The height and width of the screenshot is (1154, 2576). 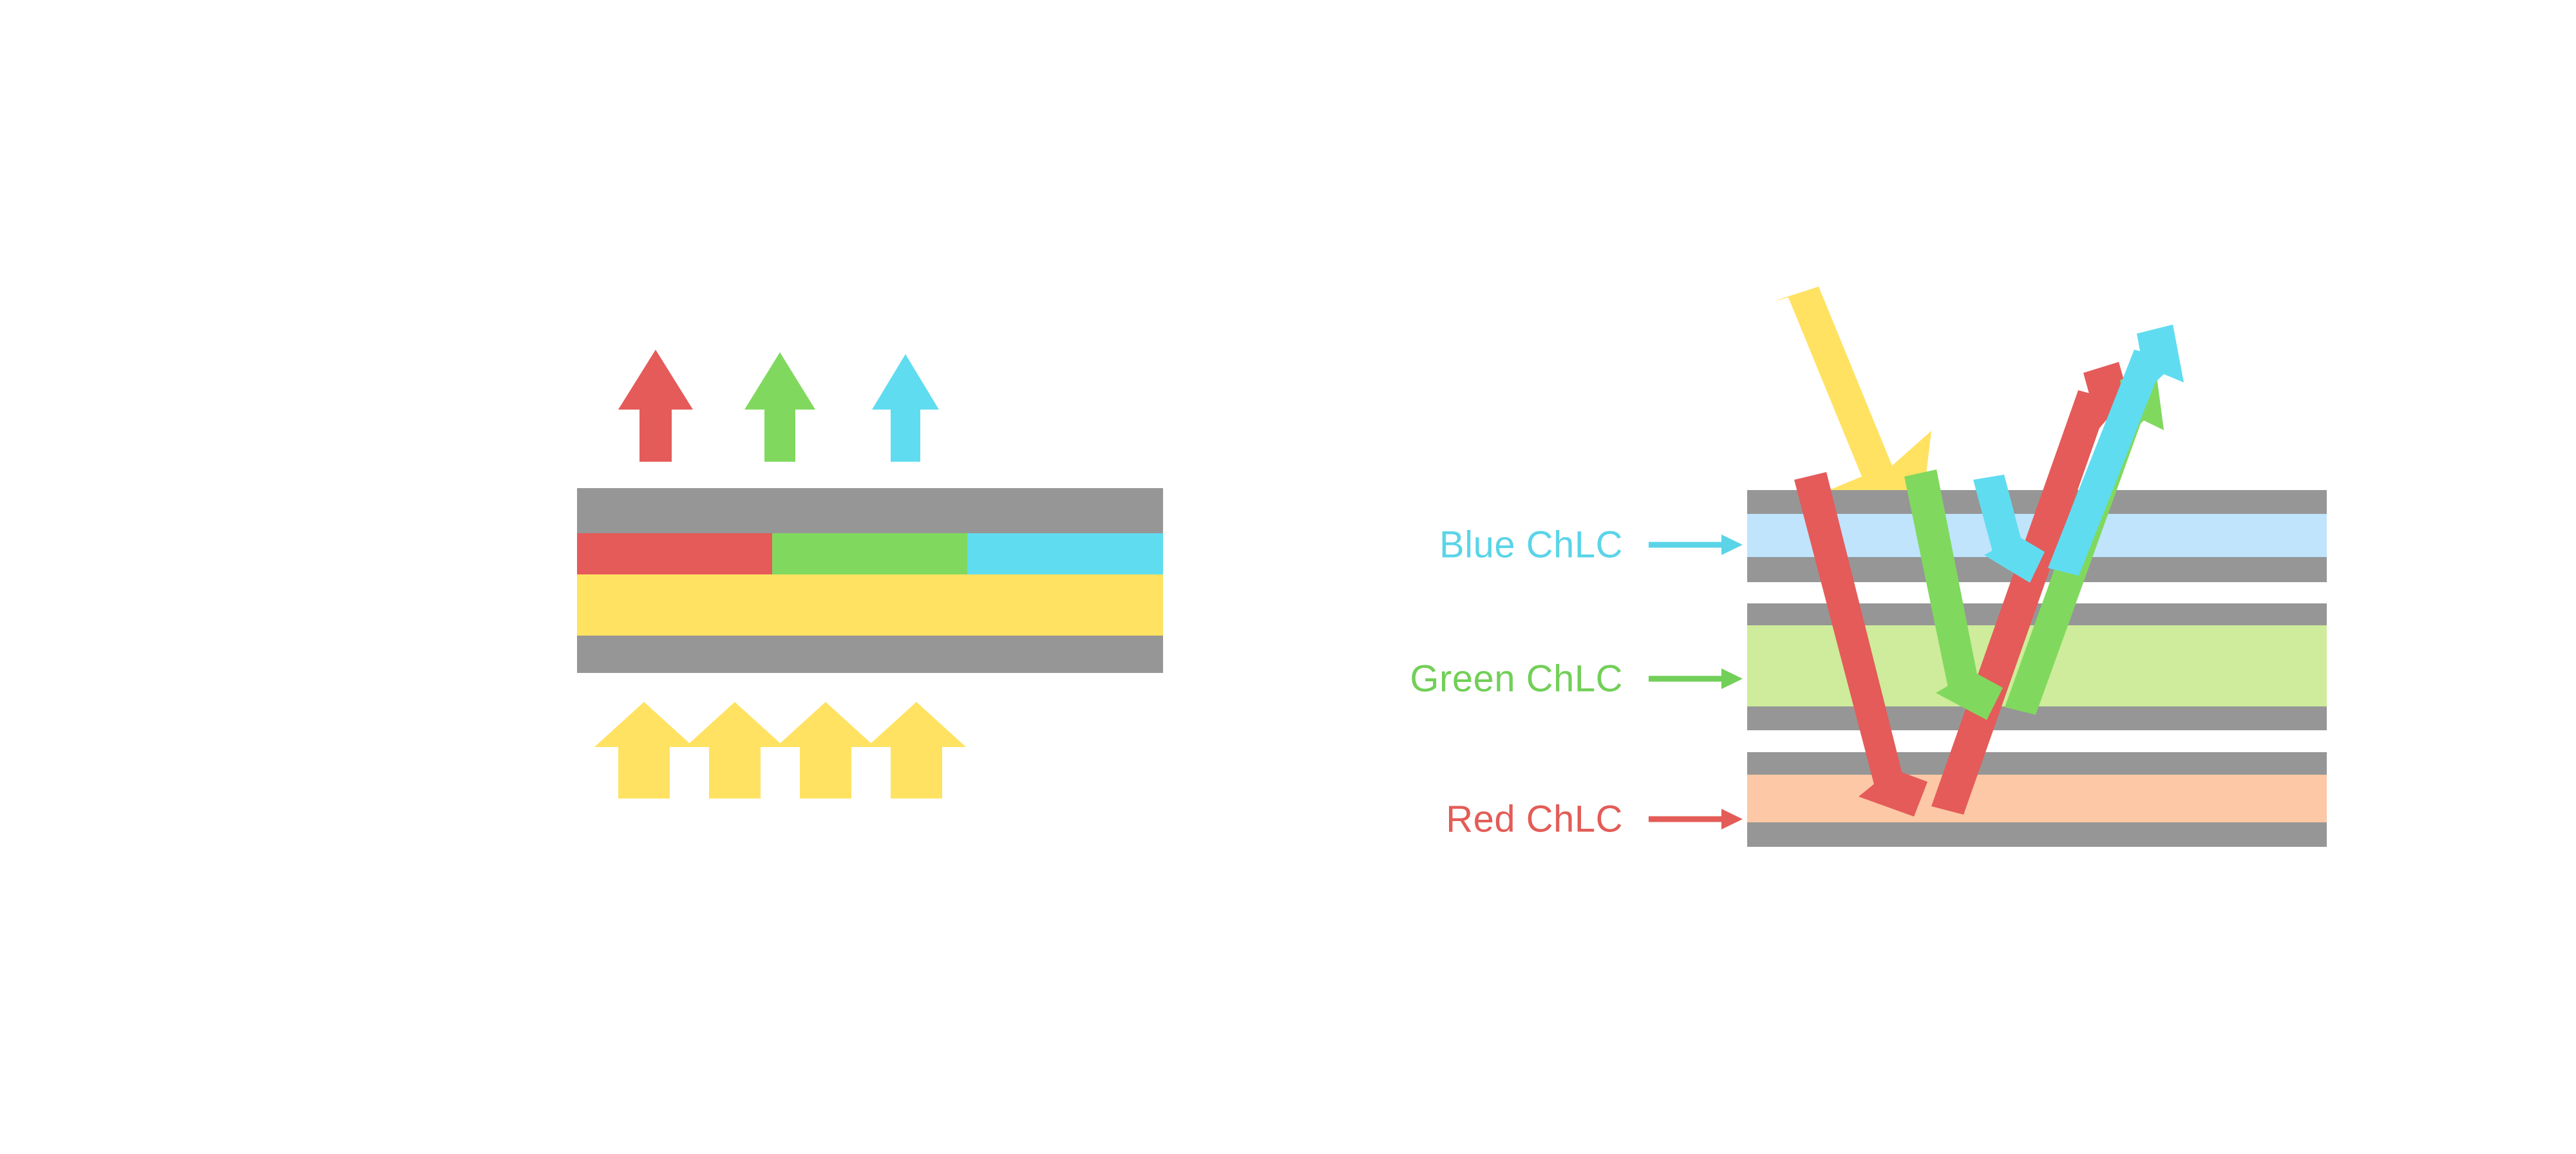 I want to click on green-chlc-label: Green ChLC, so click(x=1516, y=678).